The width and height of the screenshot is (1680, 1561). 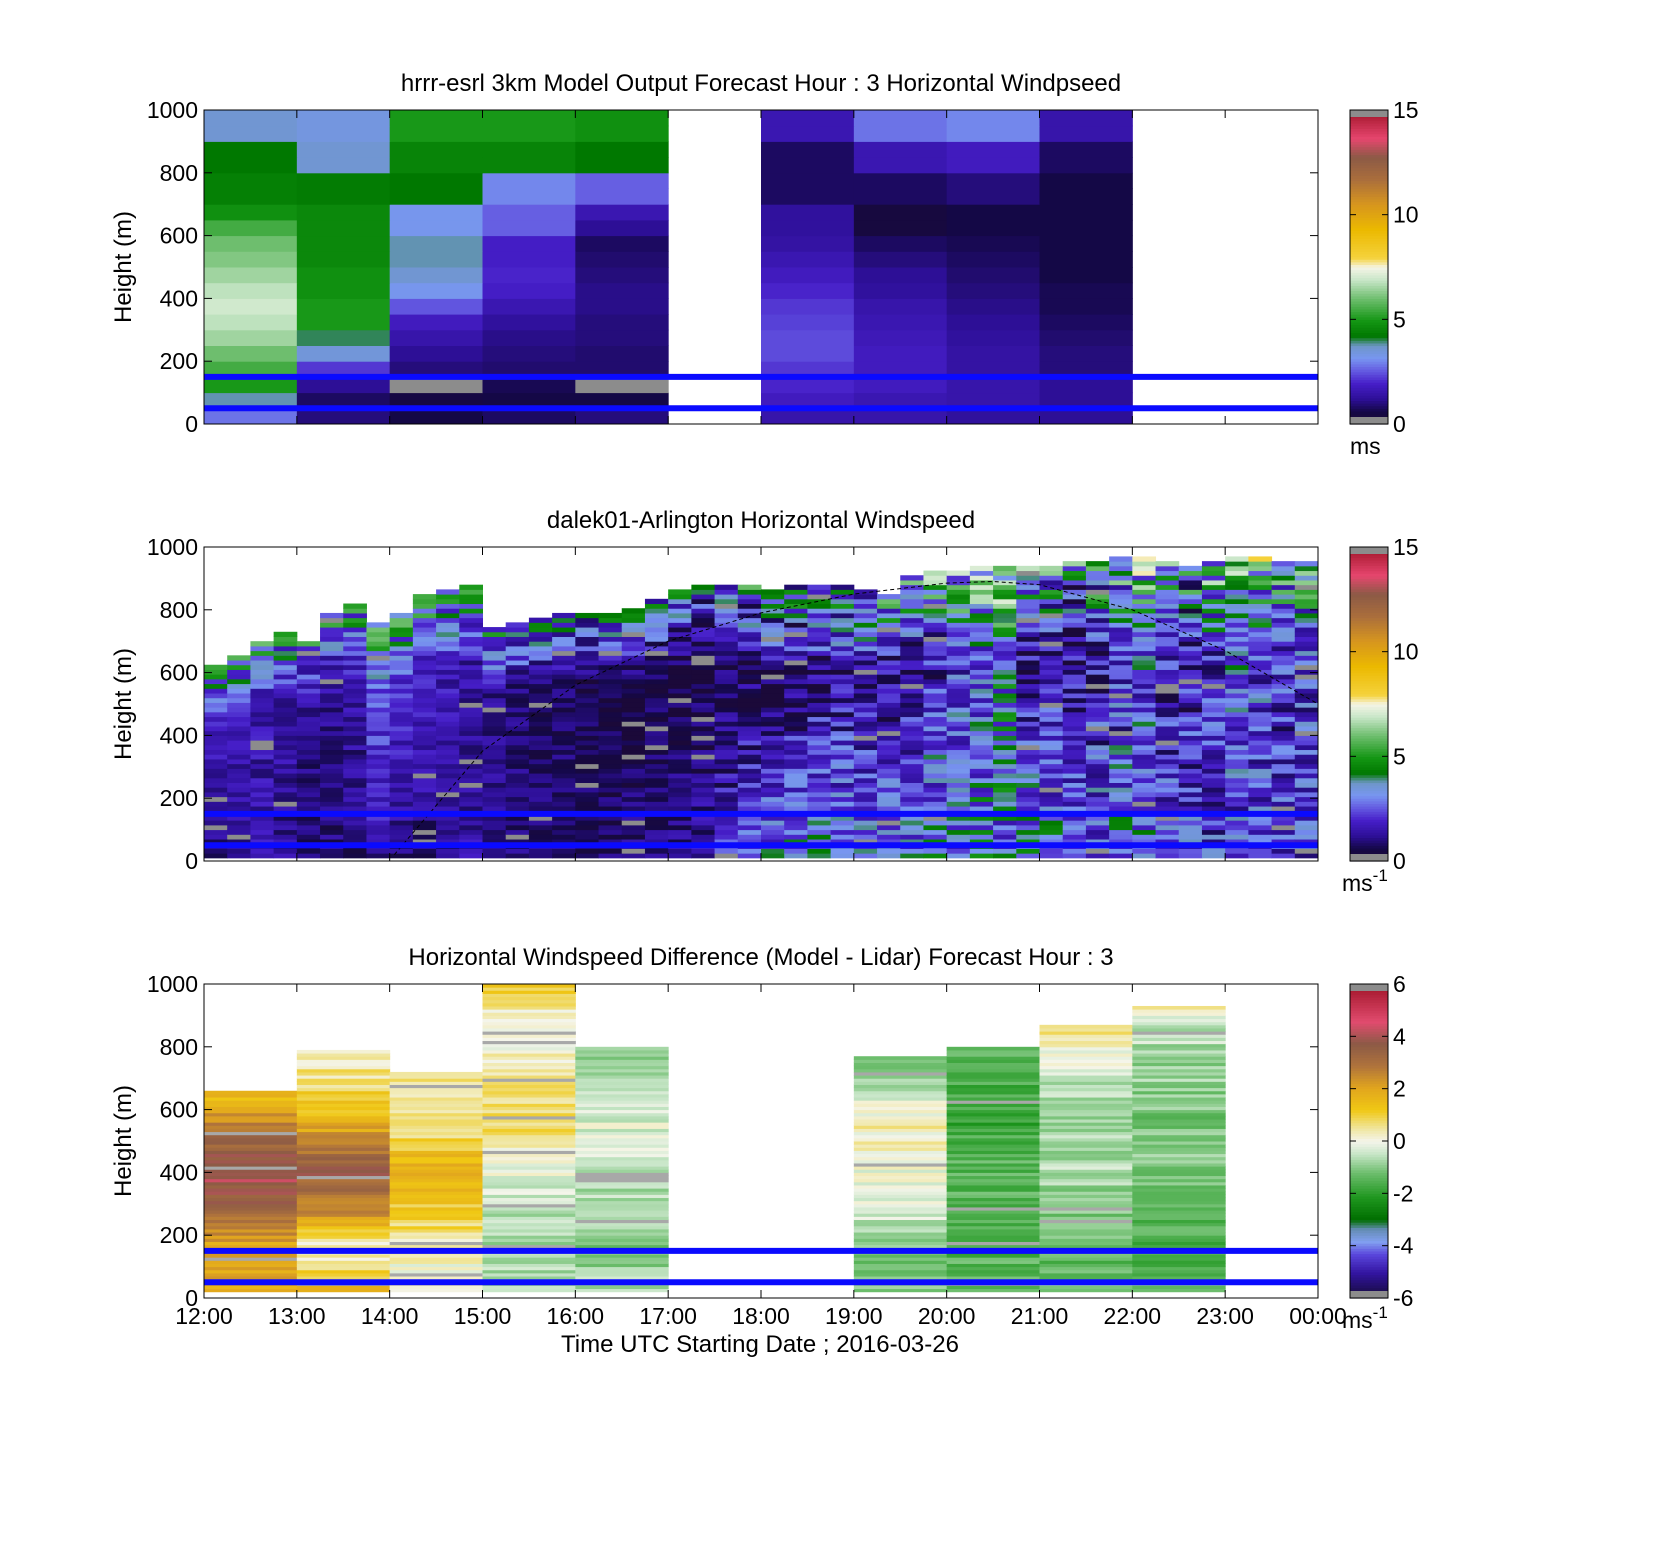 I want to click on colorbar-tick-label: 15, so click(x=1406, y=110).